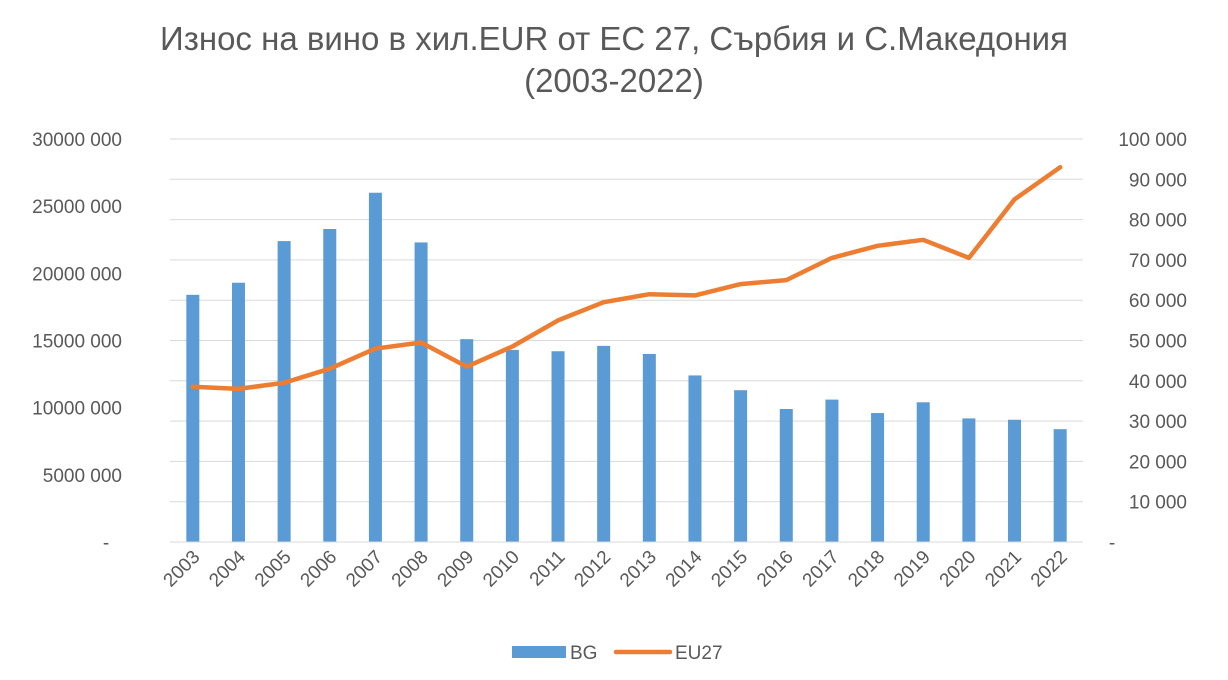 The width and height of the screenshot is (1228, 680). What do you see at coordinates (1158, 261) in the screenshot?
I see `right-axis-tick-label: 70 000` at bounding box center [1158, 261].